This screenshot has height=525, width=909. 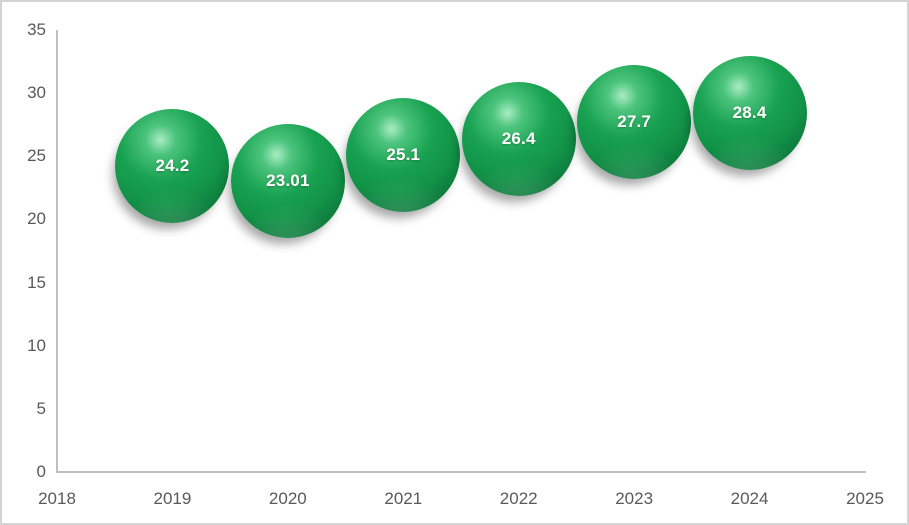 What do you see at coordinates (57, 251) in the screenshot?
I see `y-axis-line` at bounding box center [57, 251].